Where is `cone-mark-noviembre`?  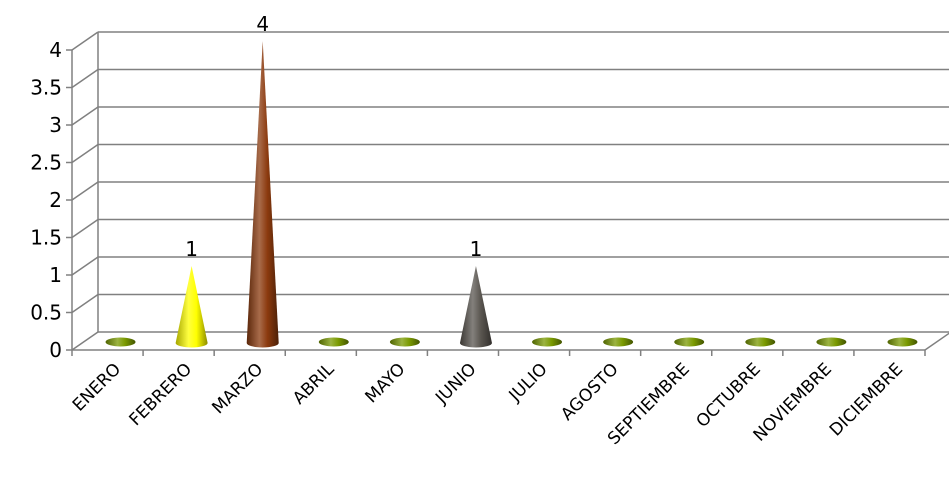 cone-mark-noviembre is located at coordinates (831, 342).